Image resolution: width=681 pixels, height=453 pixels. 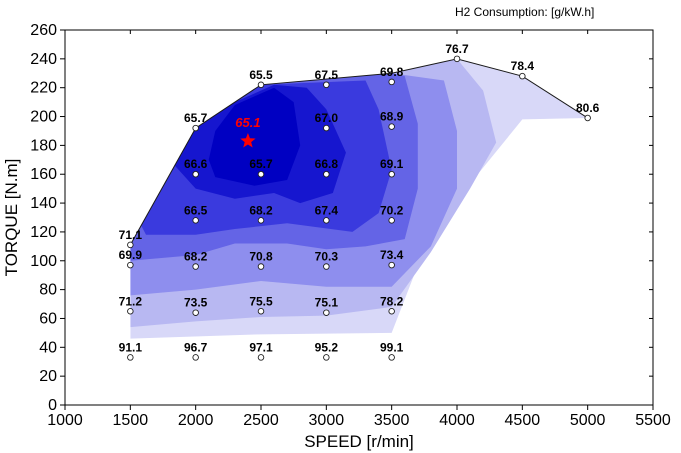 I want to click on data-label: 66.6, so click(x=196, y=164).